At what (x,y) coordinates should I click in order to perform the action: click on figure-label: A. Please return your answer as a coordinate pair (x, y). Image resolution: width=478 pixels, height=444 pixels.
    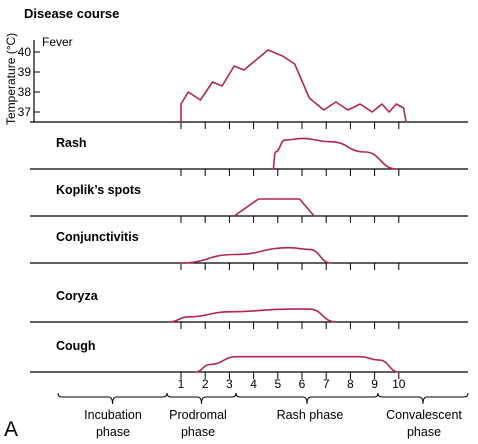
    Looking at the image, I should click on (11, 429).